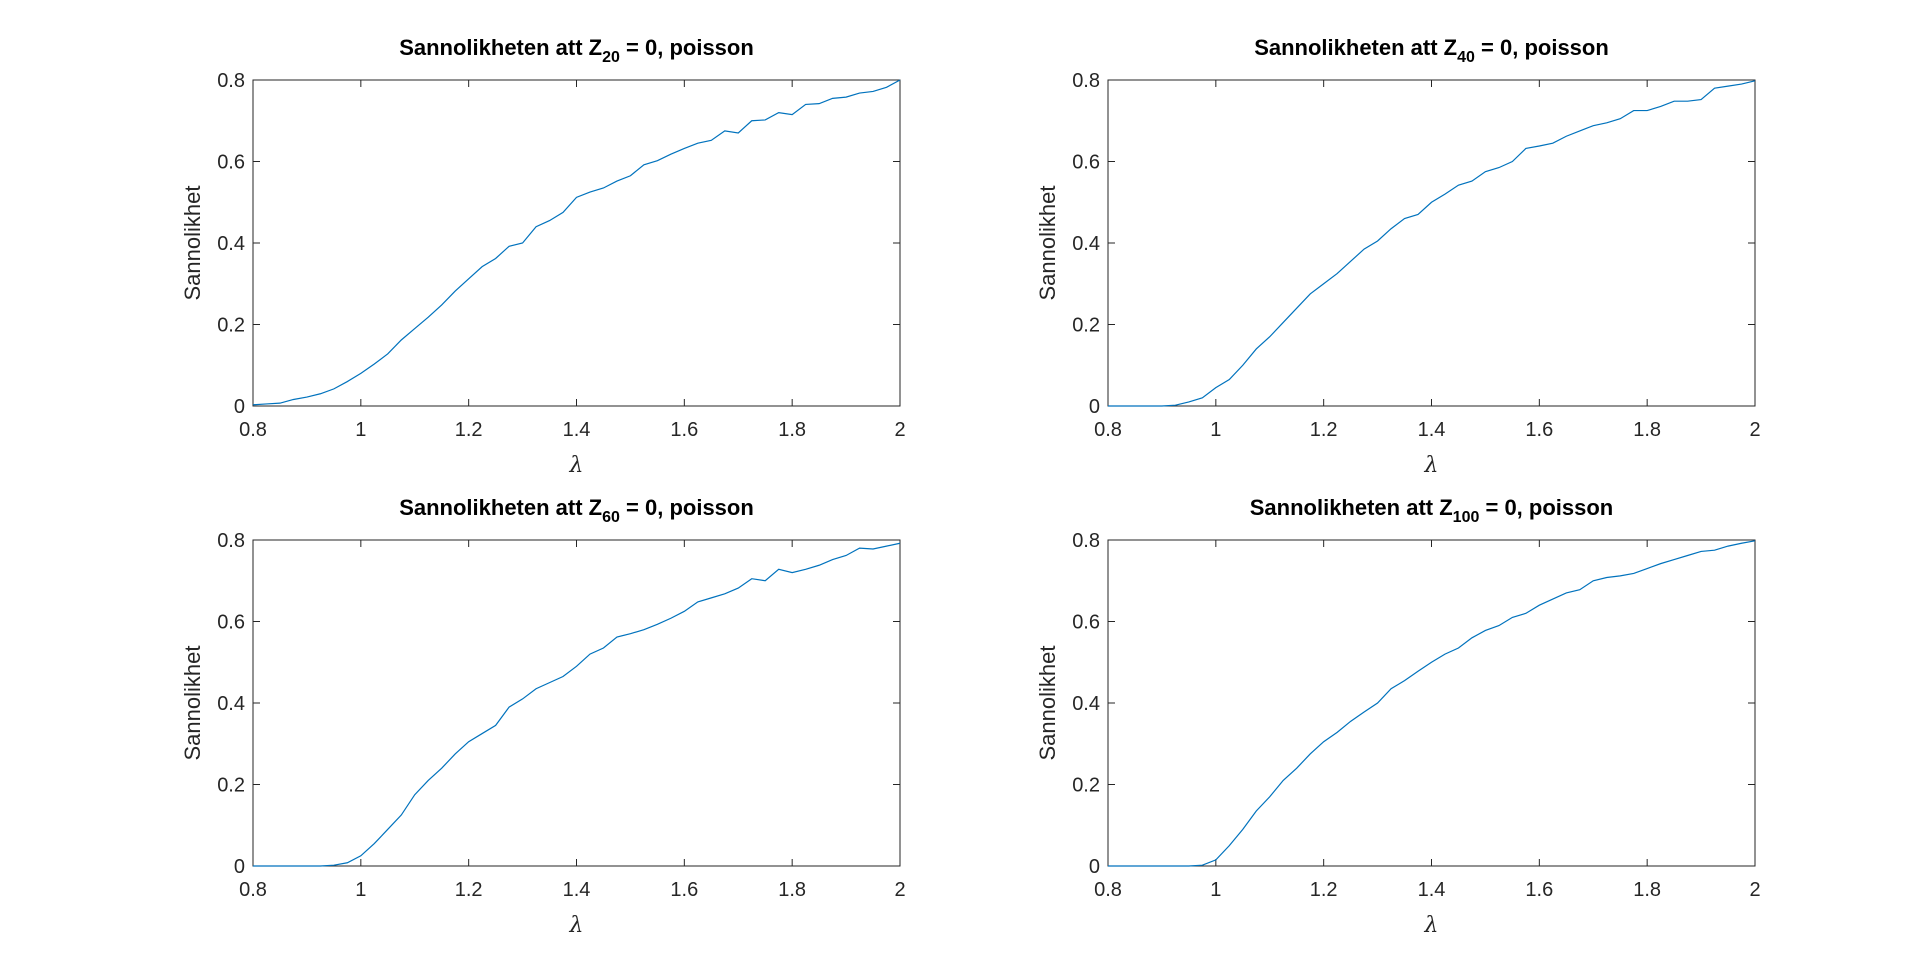 This screenshot has height=963, width=1920. What do you see at coordinates (611, 517) in the screenshot?
I see `title-subscript: 60` at bounding box center [611, 517].